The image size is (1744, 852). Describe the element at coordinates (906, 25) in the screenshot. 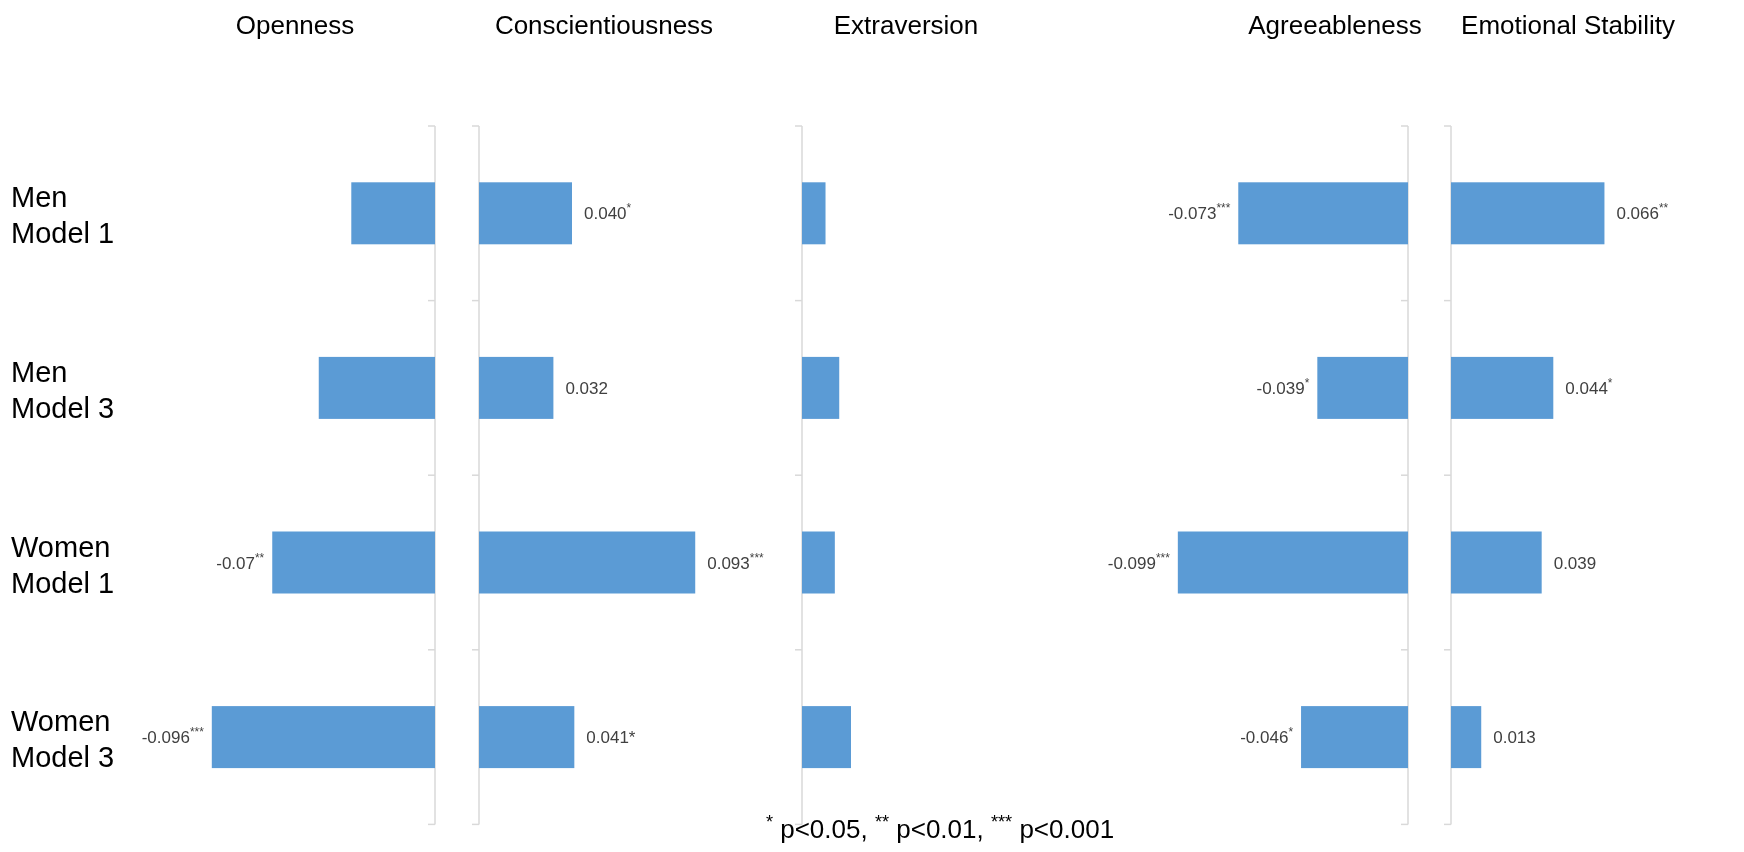

I see `text: Extraversion` at that location.